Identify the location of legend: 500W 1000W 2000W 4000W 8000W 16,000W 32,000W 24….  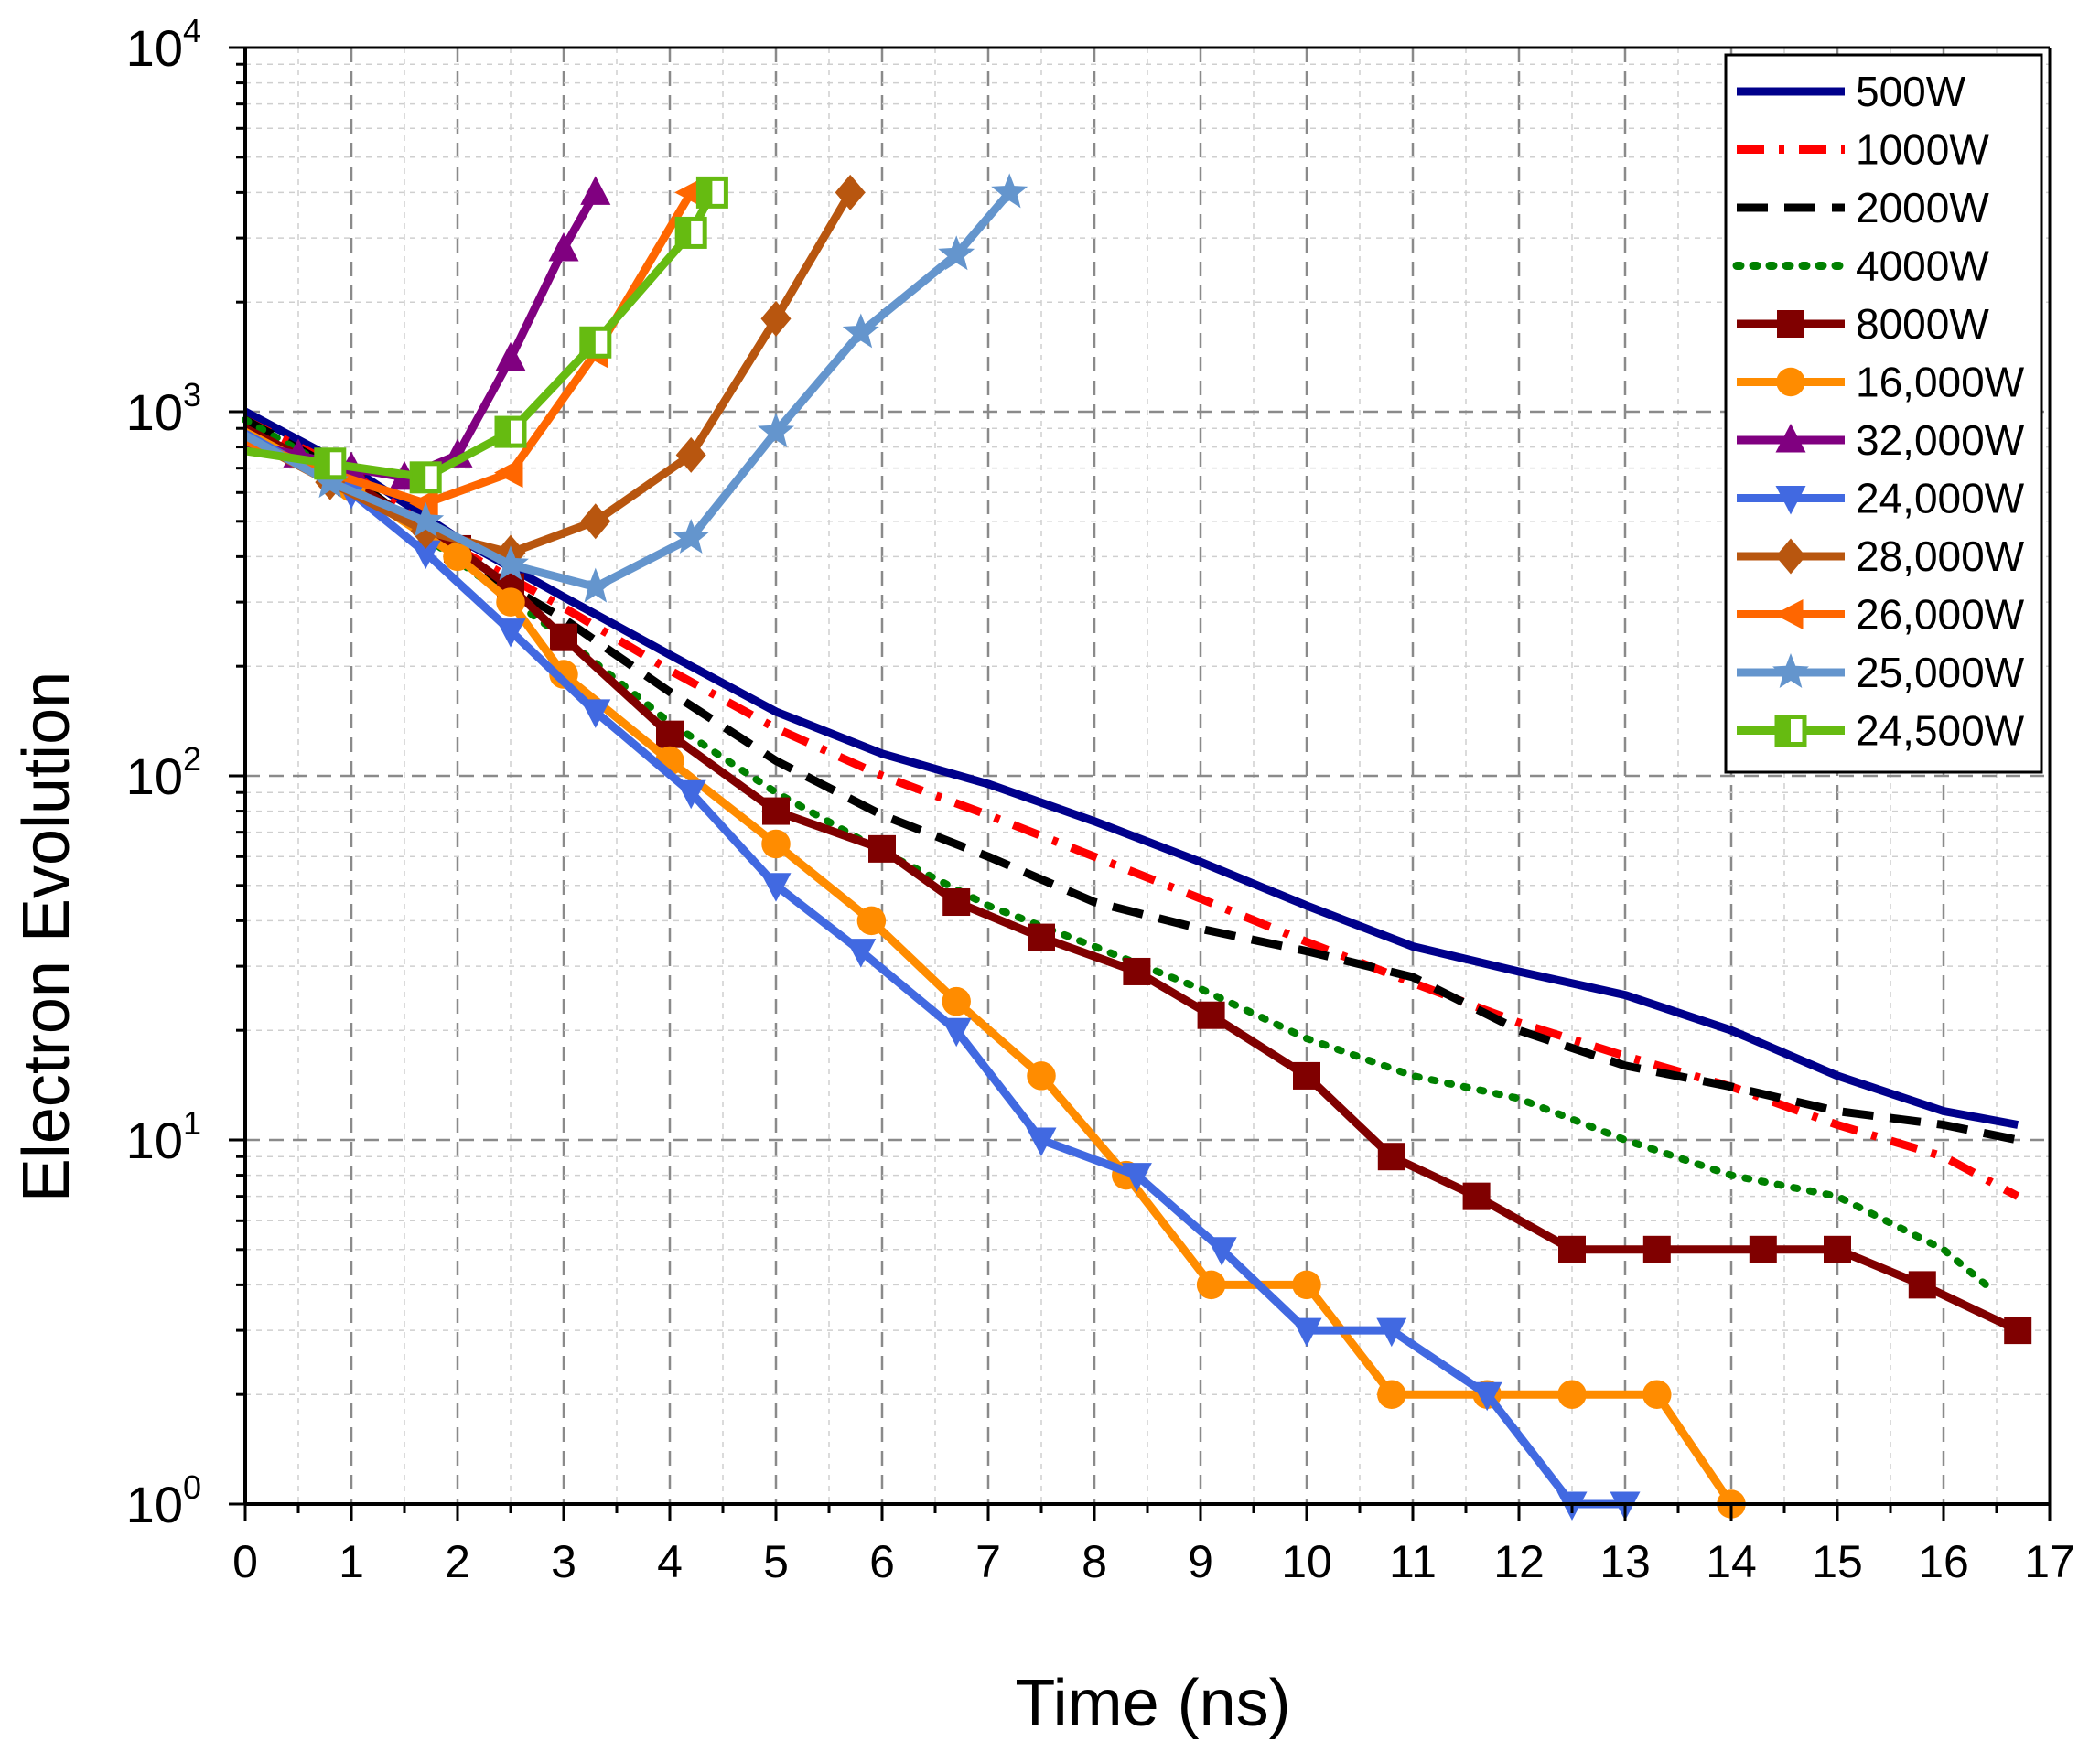
(1883, 413).